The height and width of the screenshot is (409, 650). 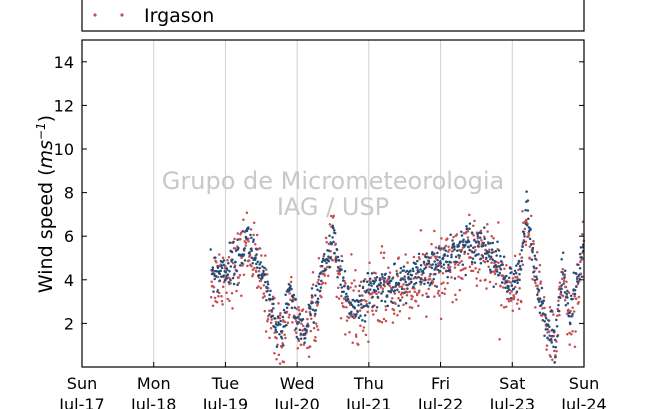 What do you see at coordinates (46, 118) in the screenshot?
I see `y-axis-label-close: )` at bounding box center [46, 118].